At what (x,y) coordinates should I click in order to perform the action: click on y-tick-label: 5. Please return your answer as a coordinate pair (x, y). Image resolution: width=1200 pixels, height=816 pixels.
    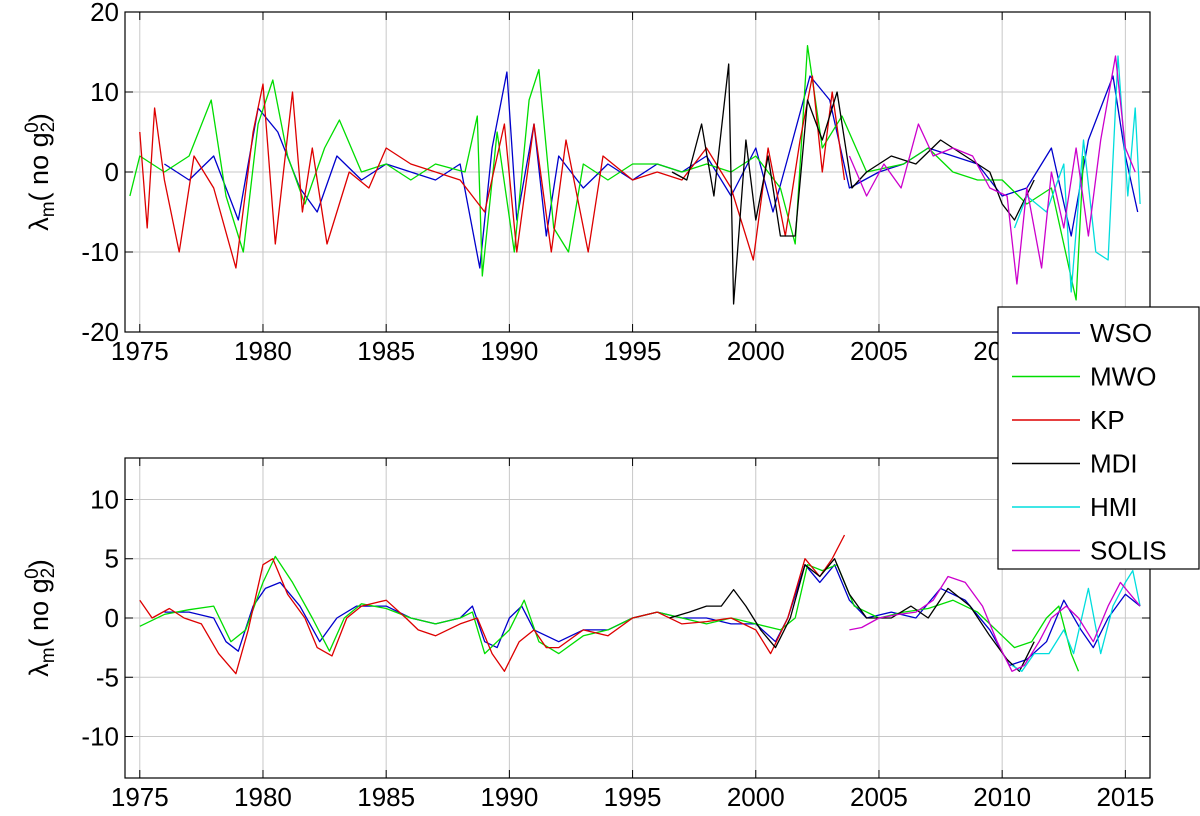
    Looking at the image, I should click on (112, 559).